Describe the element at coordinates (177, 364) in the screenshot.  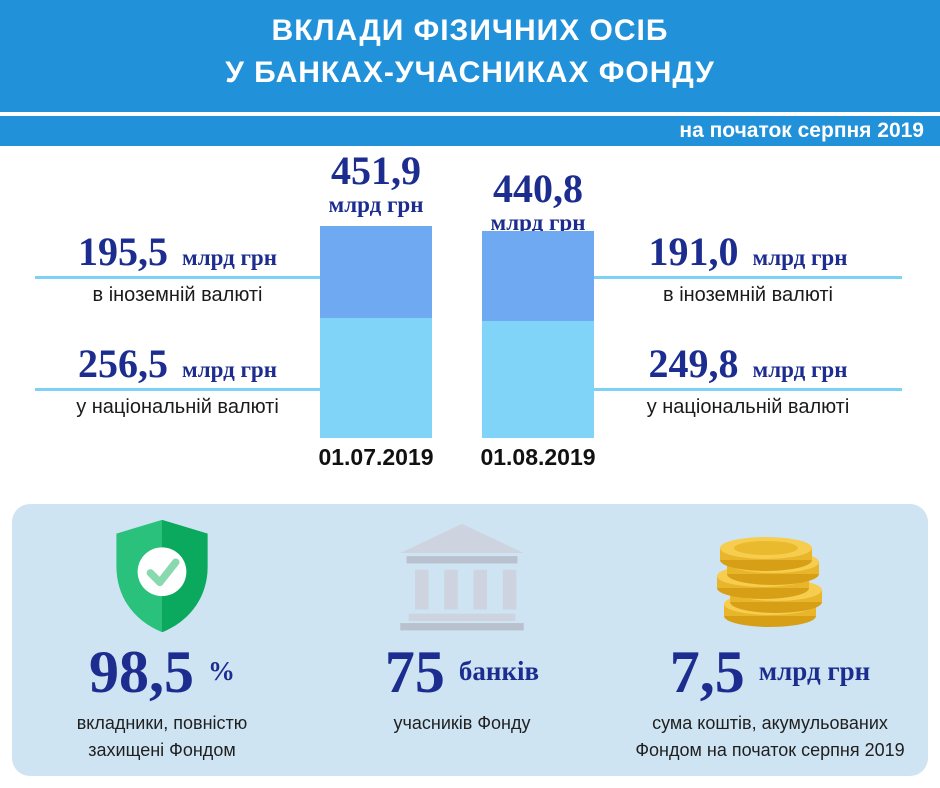
I see `annotation-national-july-number: 256,5 млрд грн` at that location.